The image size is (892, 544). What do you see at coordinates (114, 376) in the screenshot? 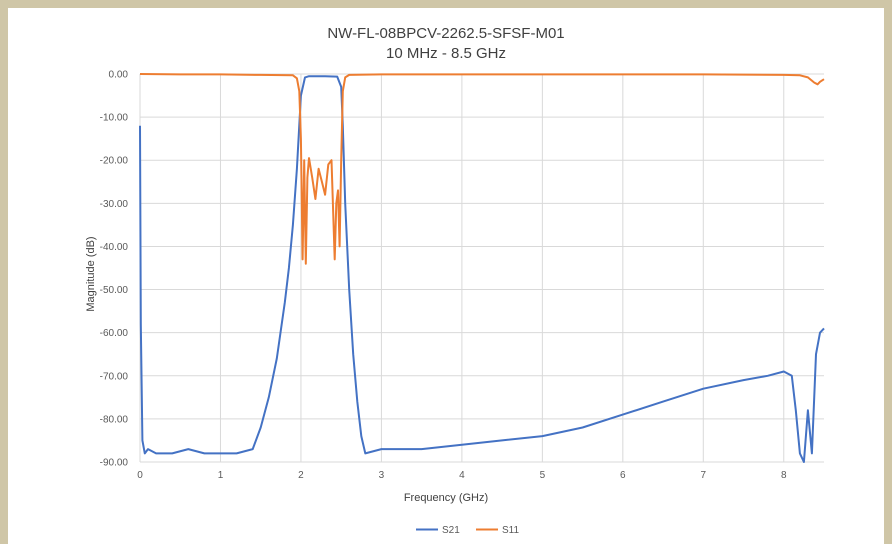
I see `y-tick-label: -70.00` at bounding box center [114, 376].